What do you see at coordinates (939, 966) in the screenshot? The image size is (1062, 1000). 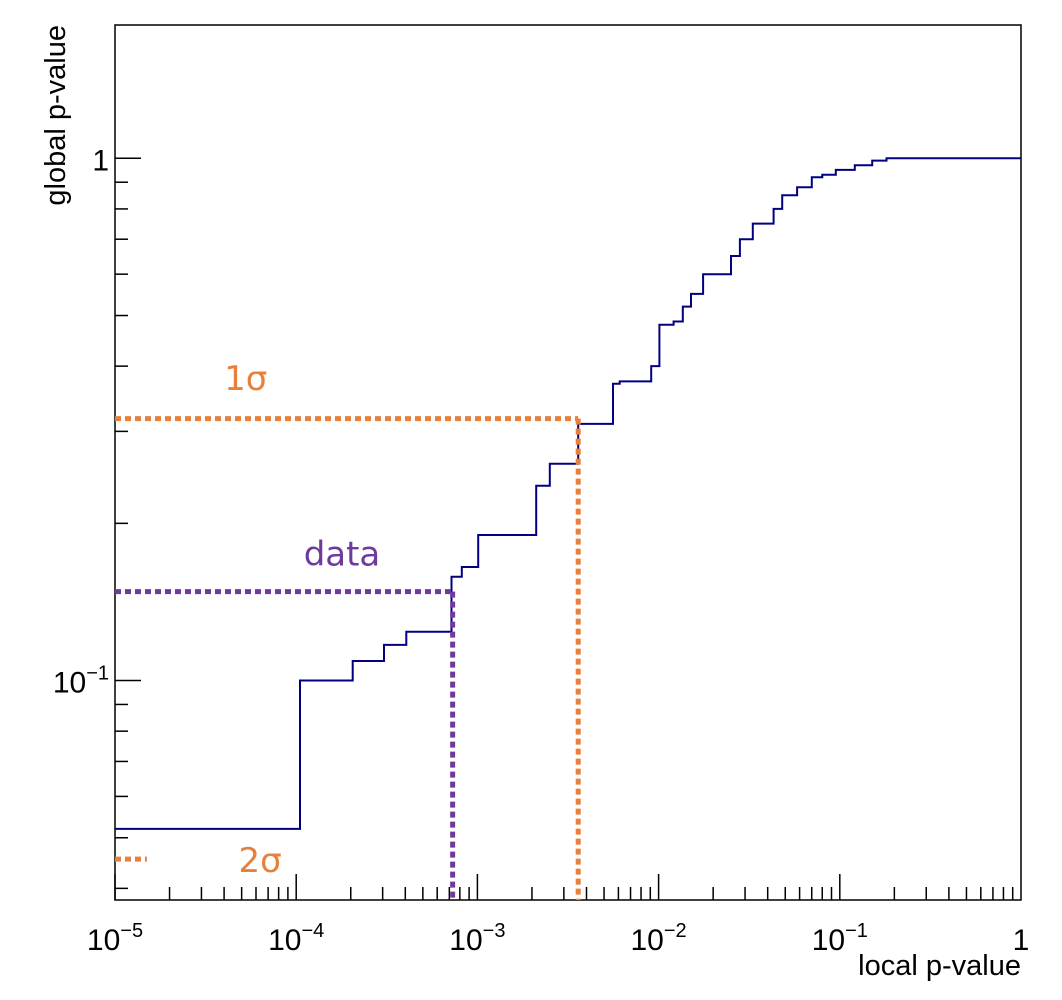 I see `x-axis-title: local p-value` at bounding box center [939, 966].